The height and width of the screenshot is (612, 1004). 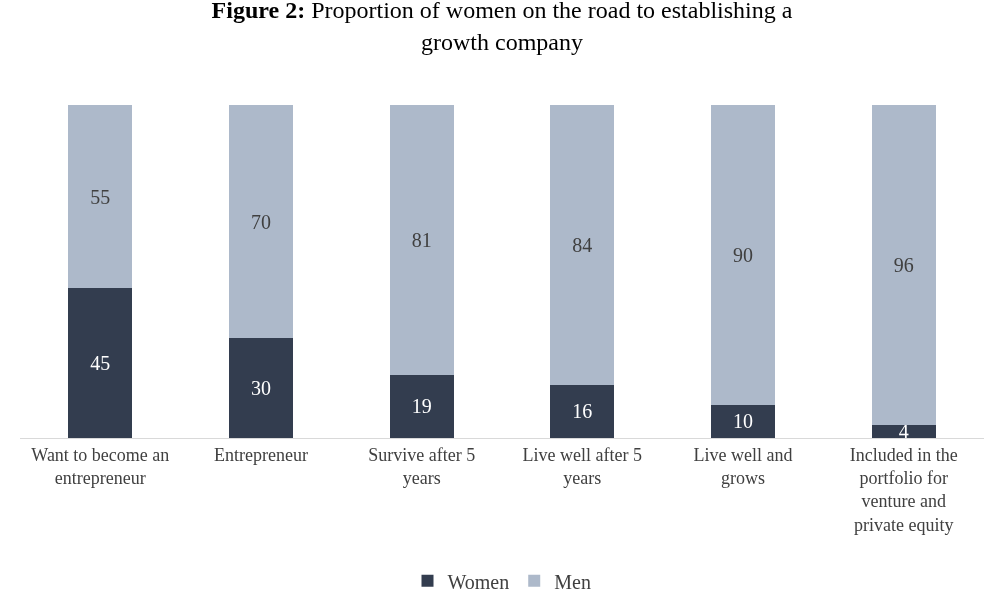 I want to click on legend-label: Women, so click(x=478, y=581).